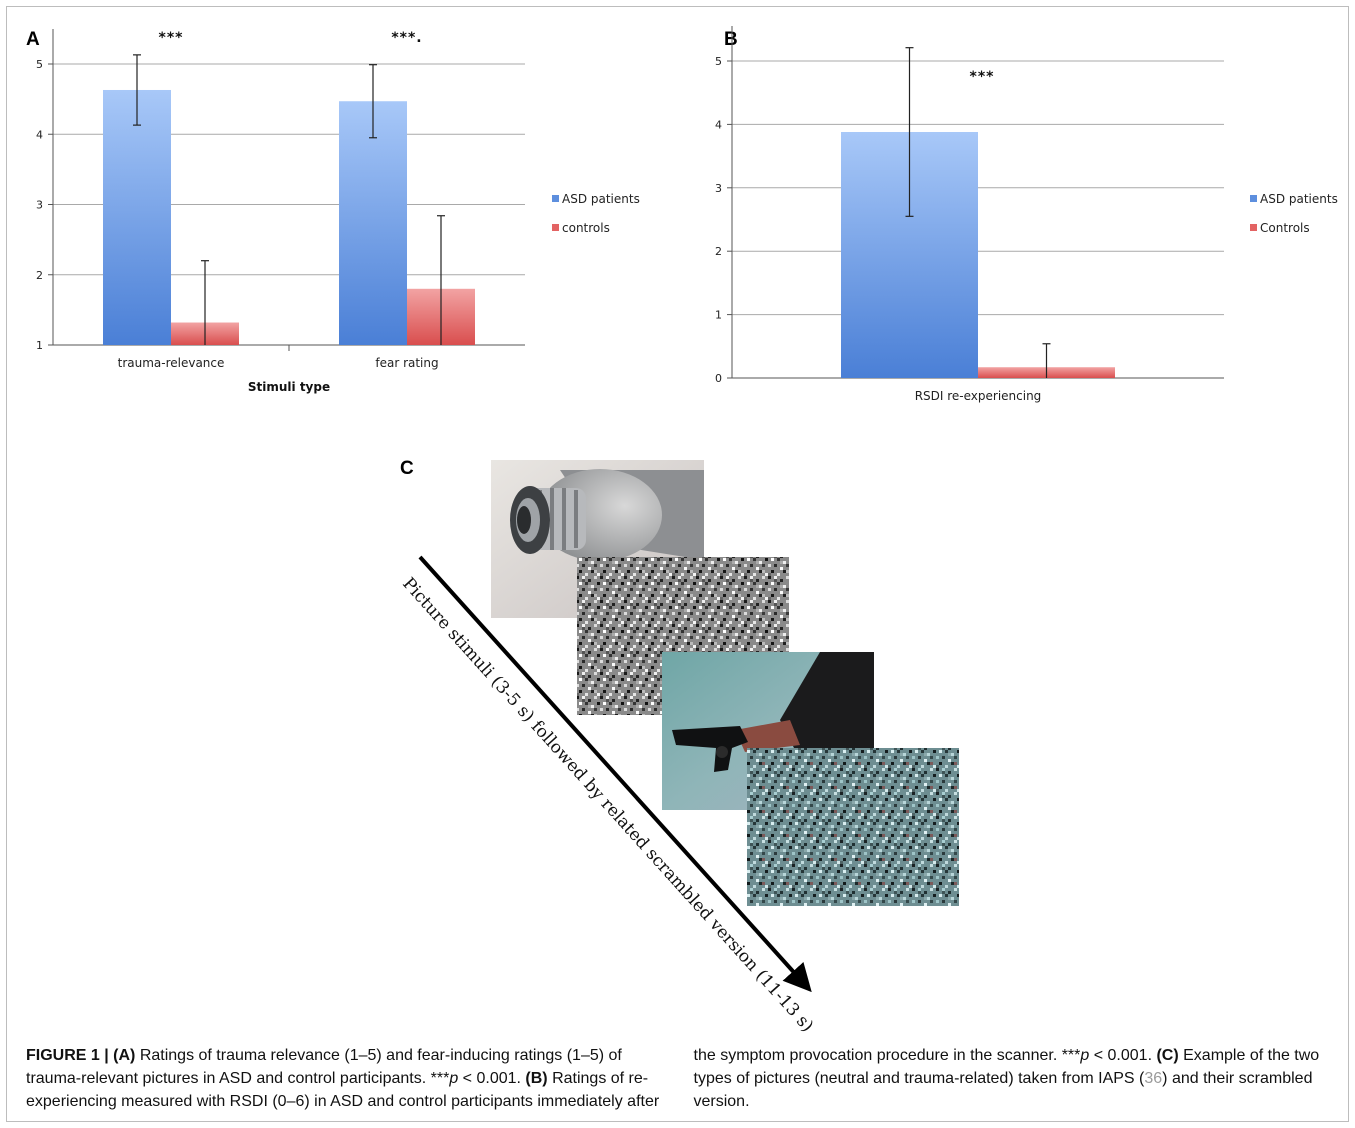 This screenshot has height=1128, width=1355. I want to click on significance-label: ***., so click(406, 38).